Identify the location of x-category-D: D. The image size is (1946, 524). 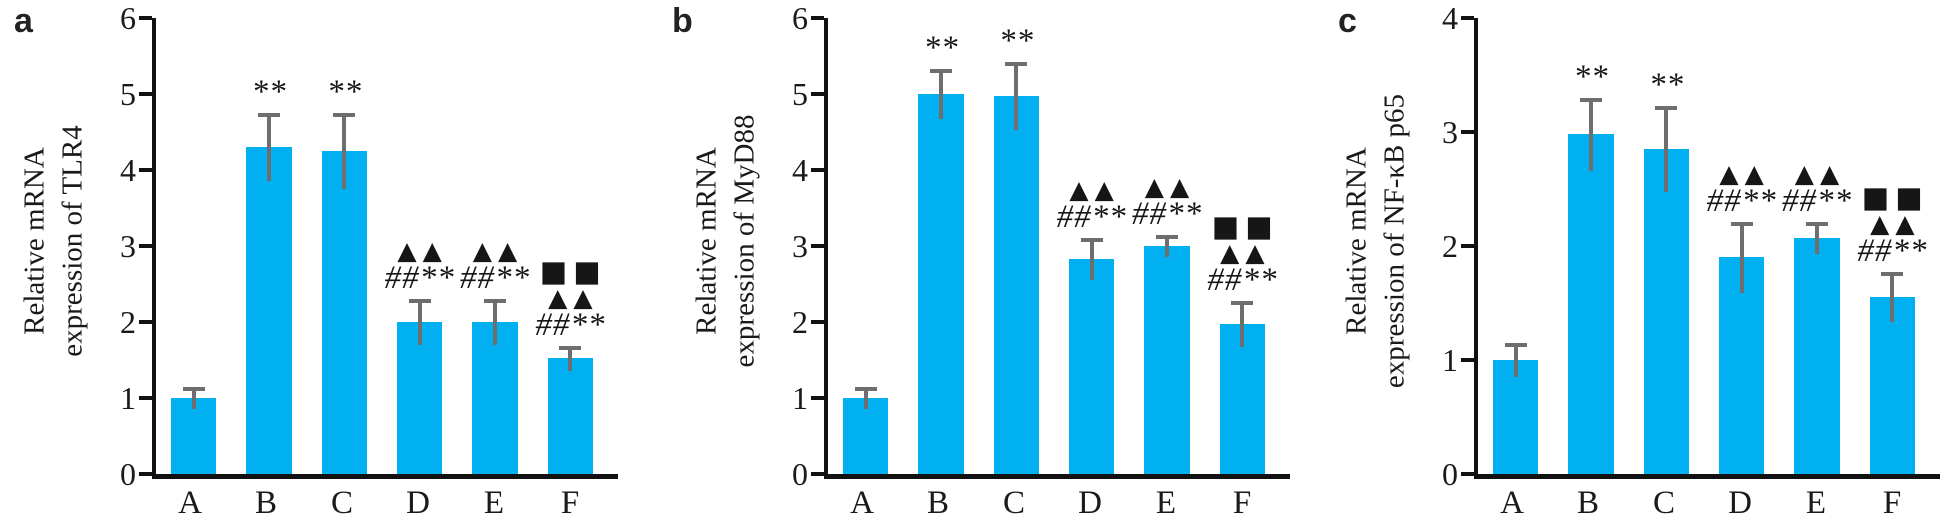
(1090, 503).